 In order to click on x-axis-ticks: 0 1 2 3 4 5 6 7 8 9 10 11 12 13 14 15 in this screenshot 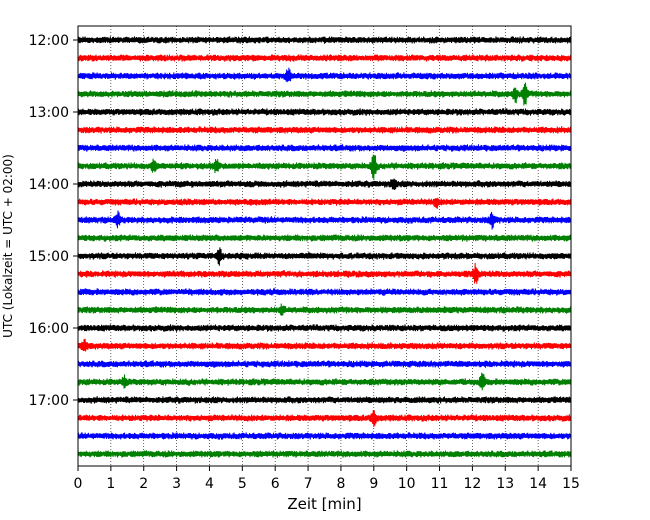, I will do `click(327, 479)`.